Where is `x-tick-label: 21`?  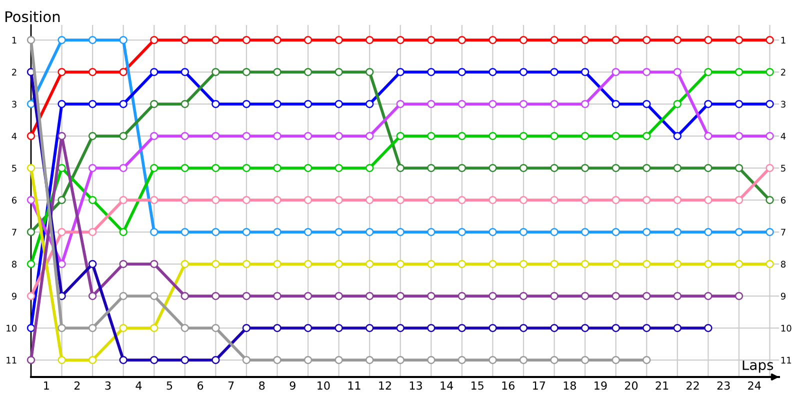
x-tick-label: 21 is located at coordinates (662, 385).